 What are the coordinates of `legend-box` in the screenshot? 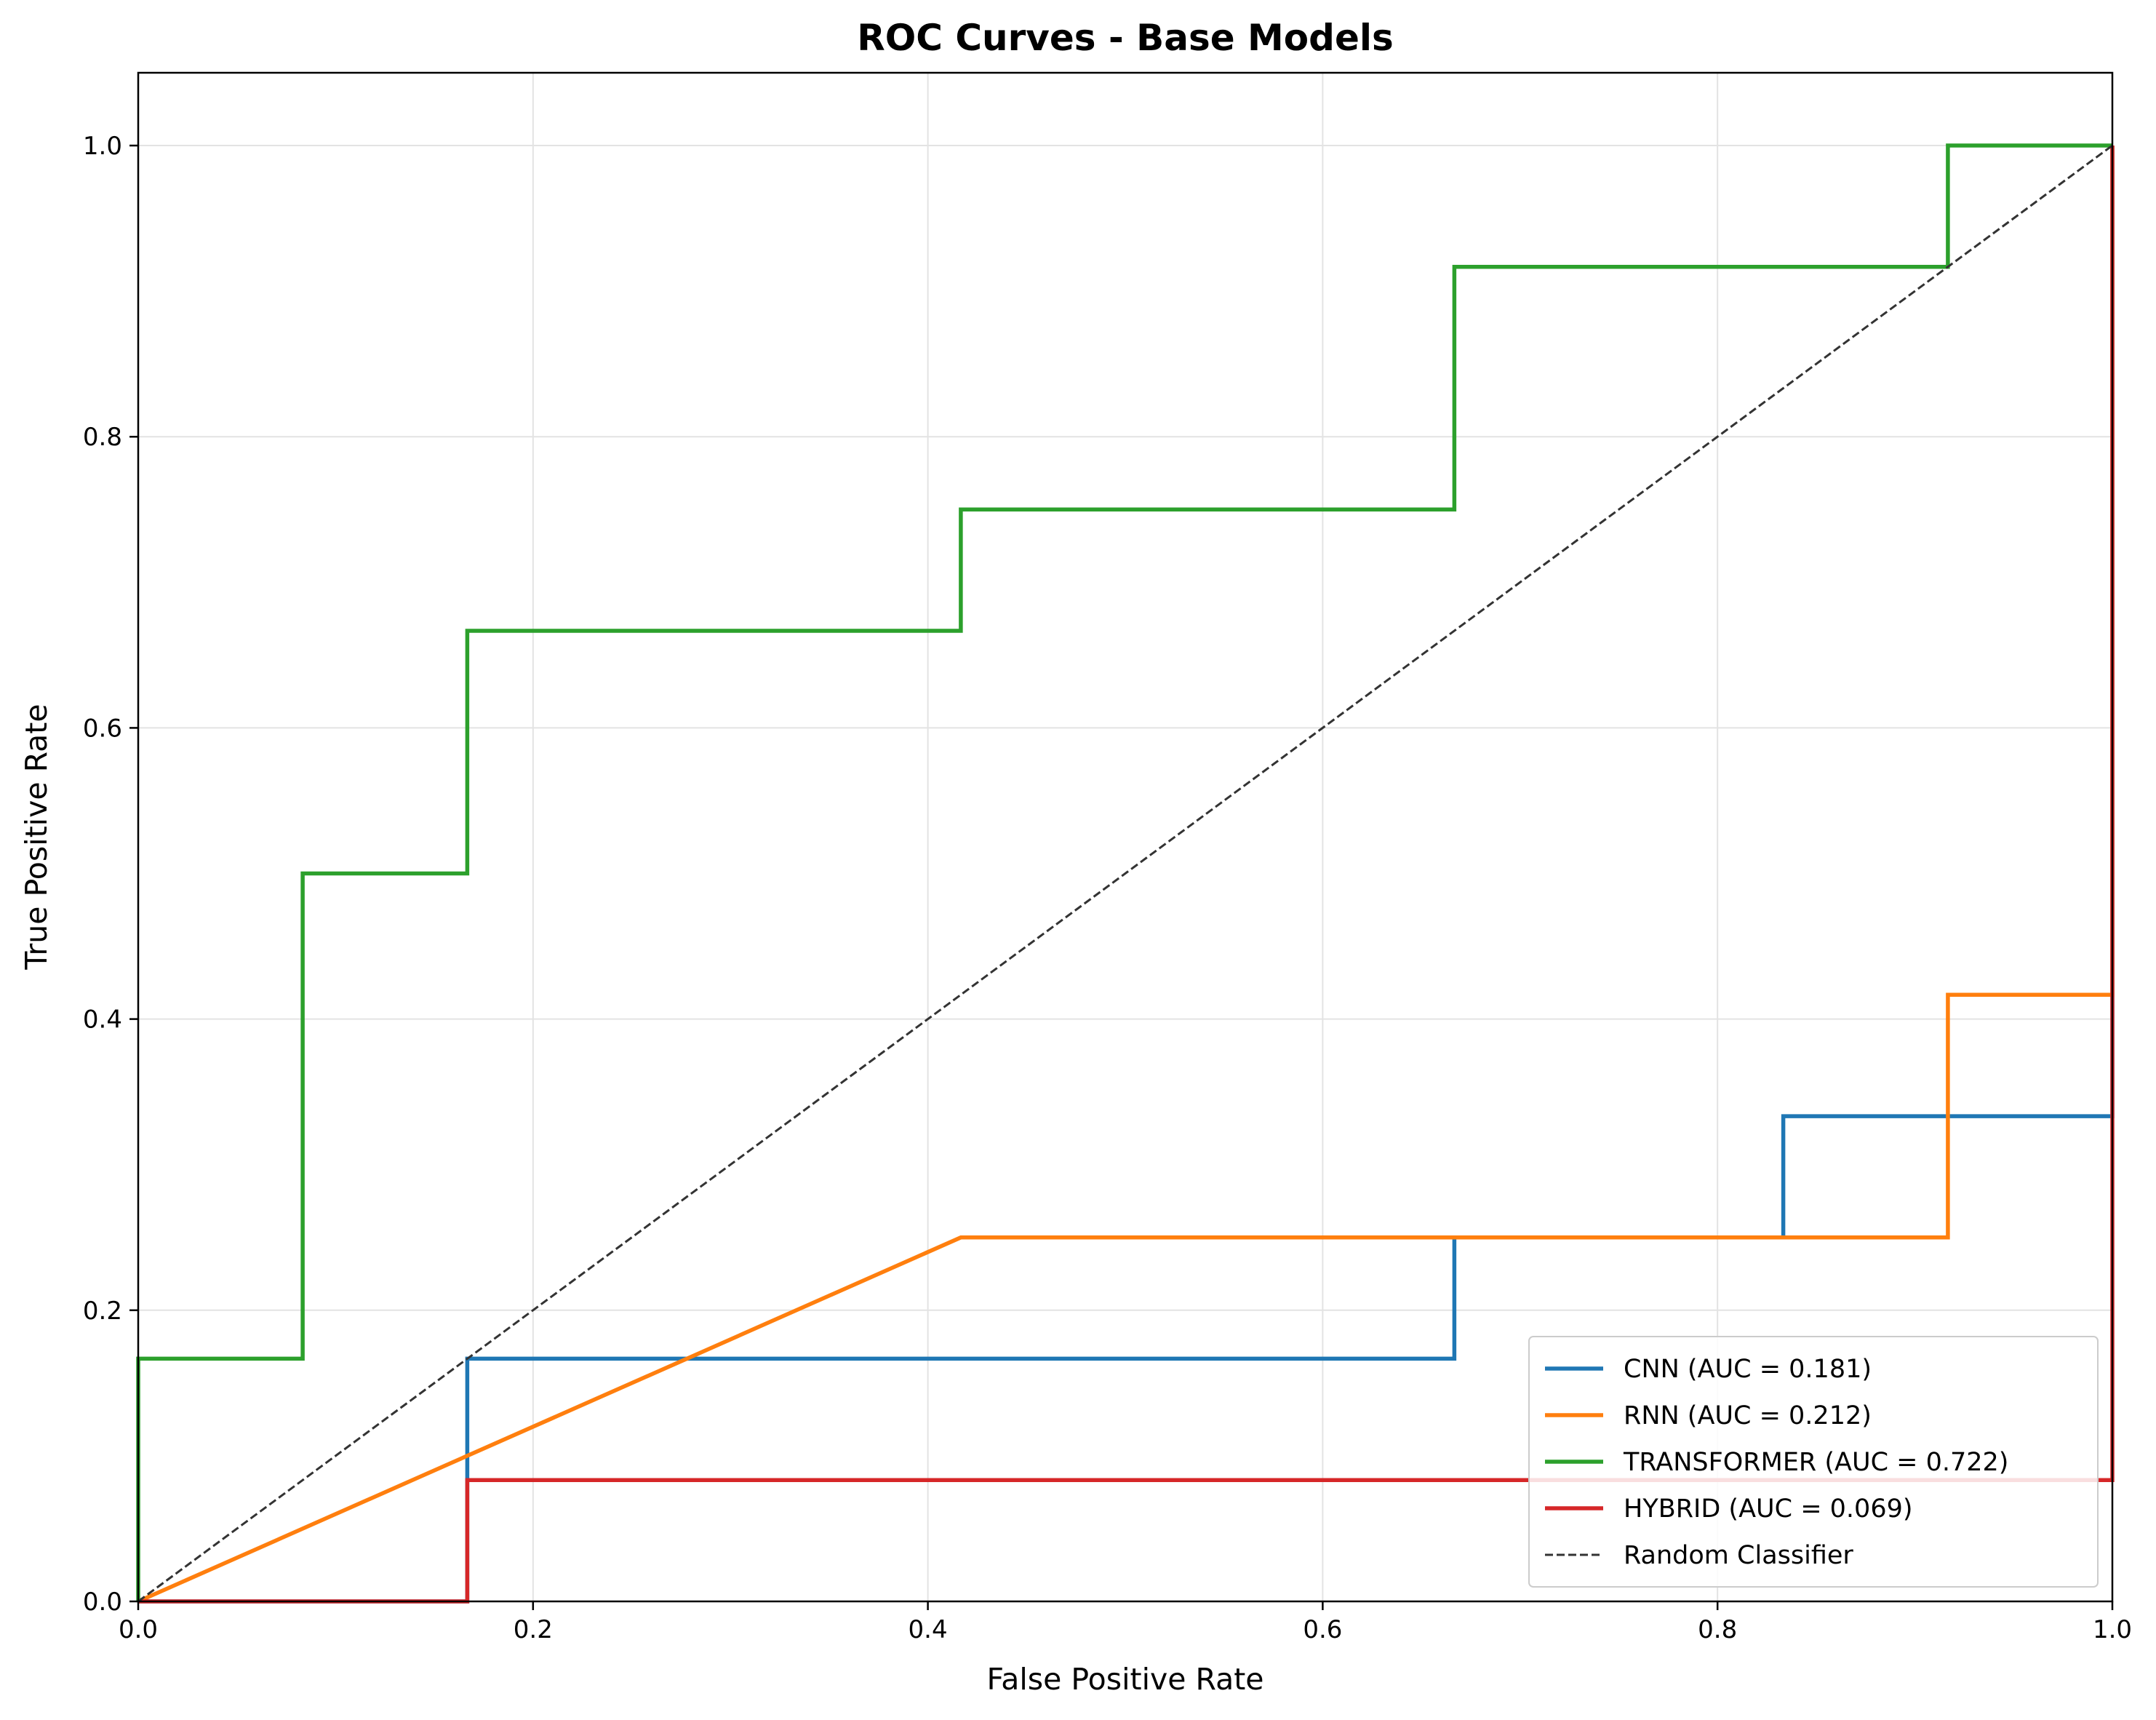 It's located at (1813, 1462).